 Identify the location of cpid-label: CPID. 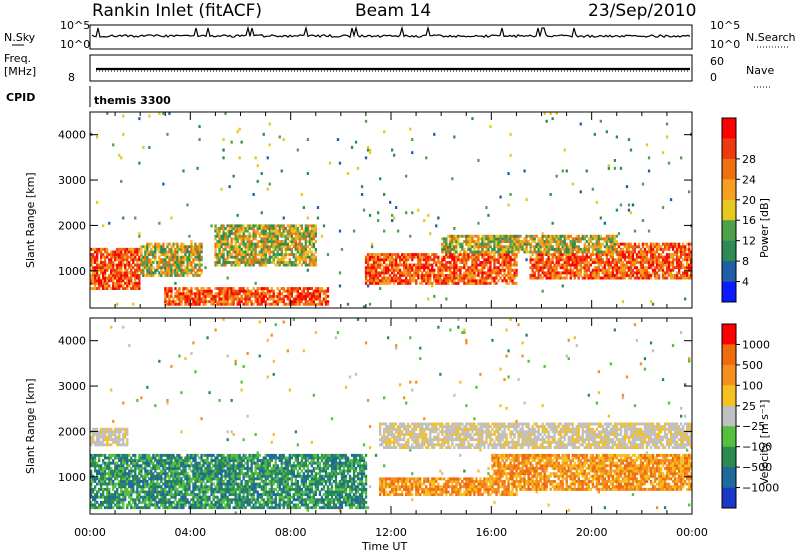
(20, 97).